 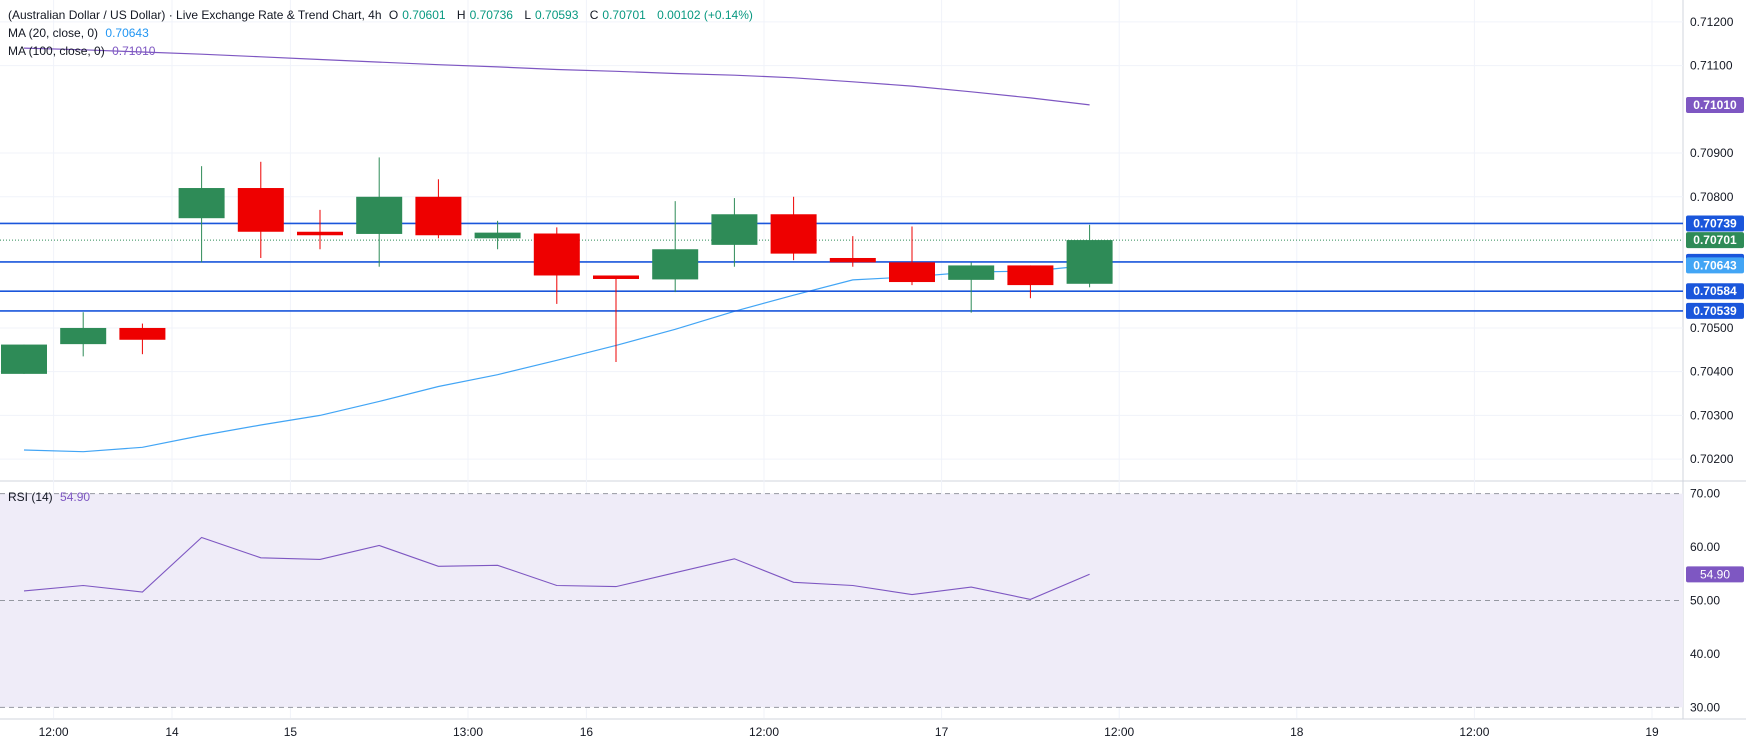 I want to click on price-tick-label: 0.70400, so click(x=1712, y=372).